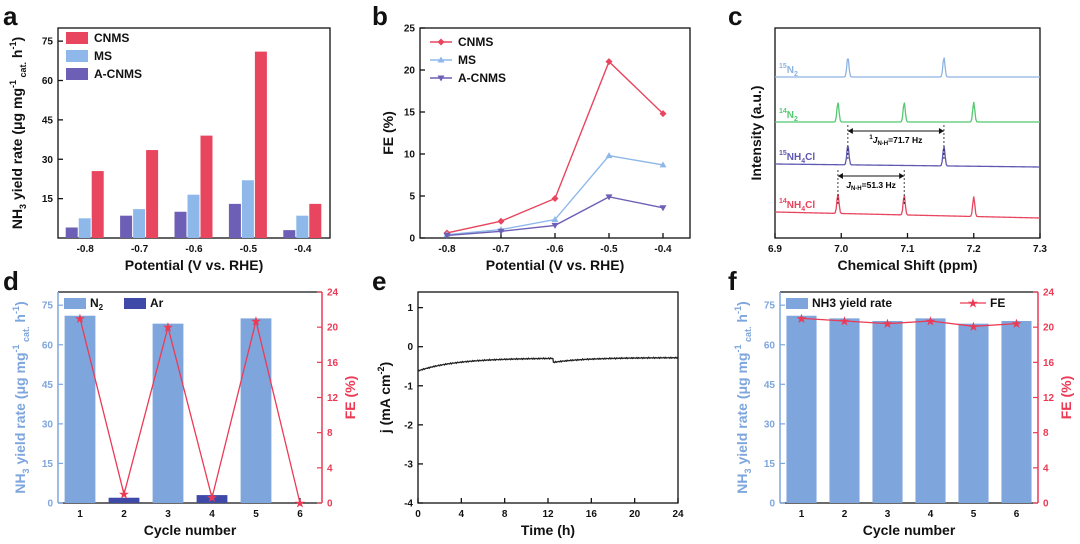 The image size is (1080, 544). What do you see at coordinates (775, 249) in the screenshot?
I see `x-tick-label: 6.9` at bounding box center [775, 249].